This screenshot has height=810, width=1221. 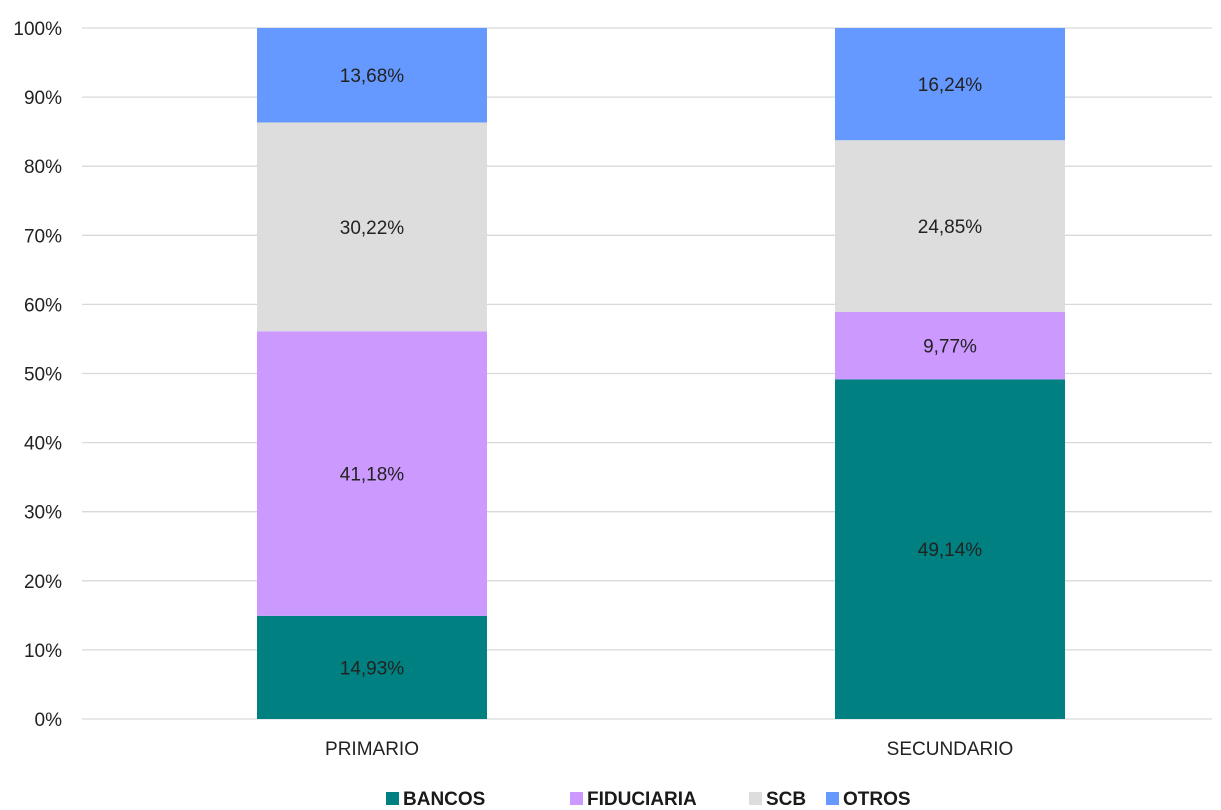 I want to click on bar-segment-otros-primario, so click(x=372, y=75).